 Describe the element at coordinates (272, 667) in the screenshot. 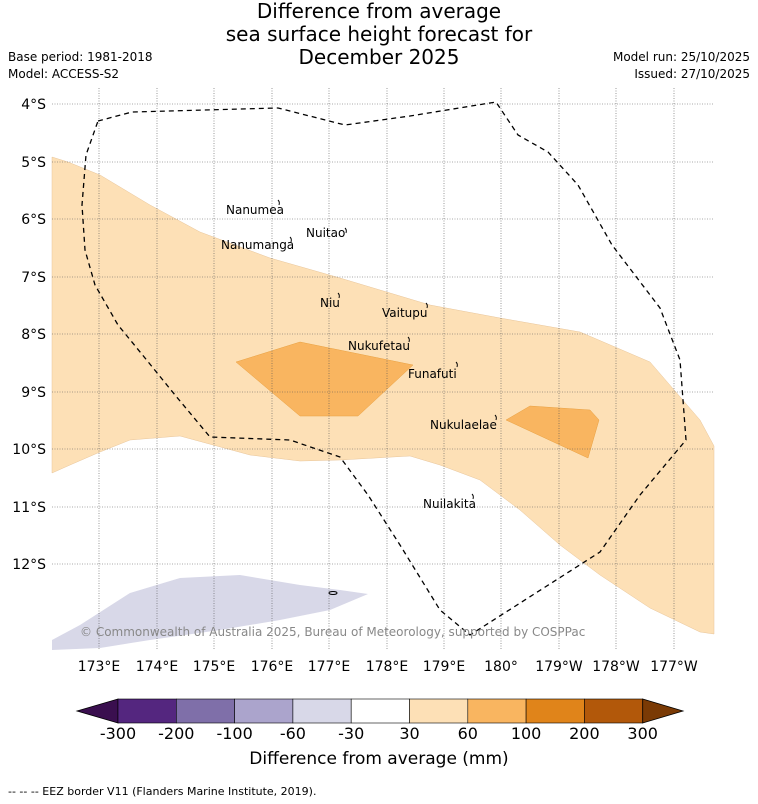

I see `lon-label: 176°E` at that location.